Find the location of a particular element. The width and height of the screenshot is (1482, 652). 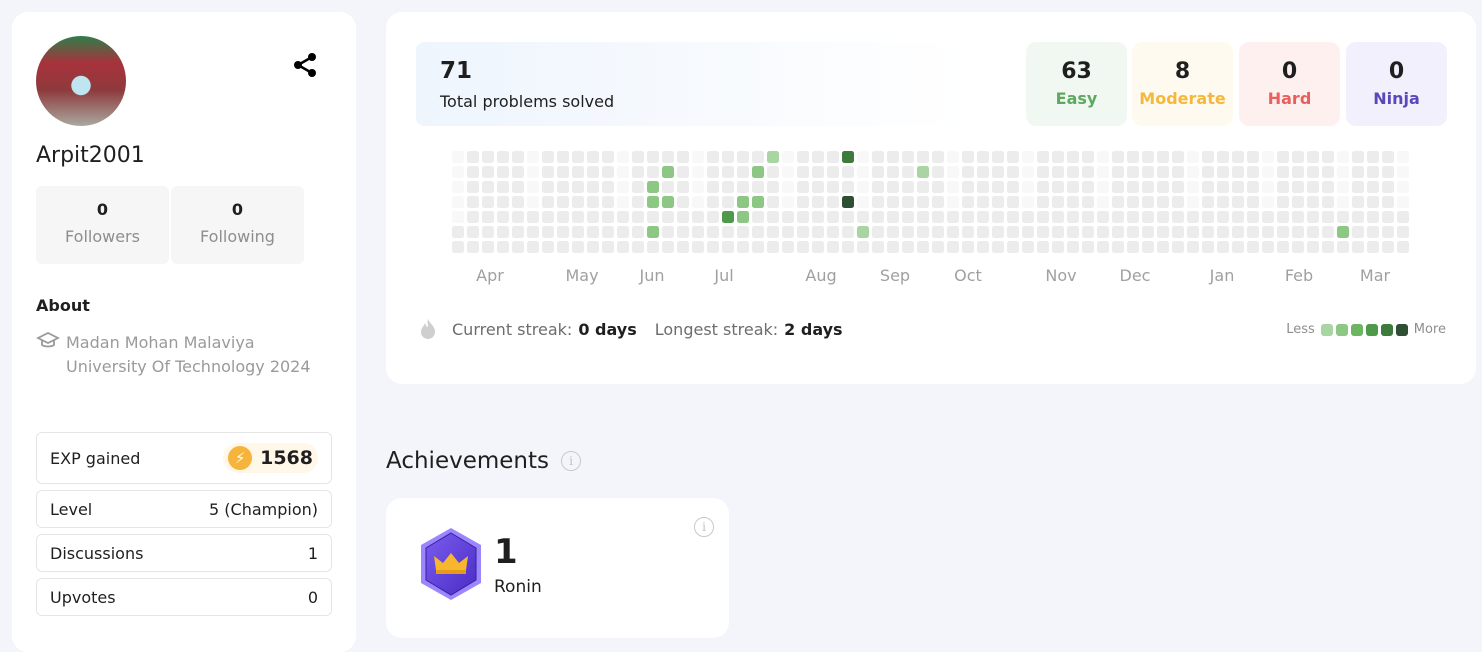

followers-stat: 0 Followers is located at coordinates (102, 225).